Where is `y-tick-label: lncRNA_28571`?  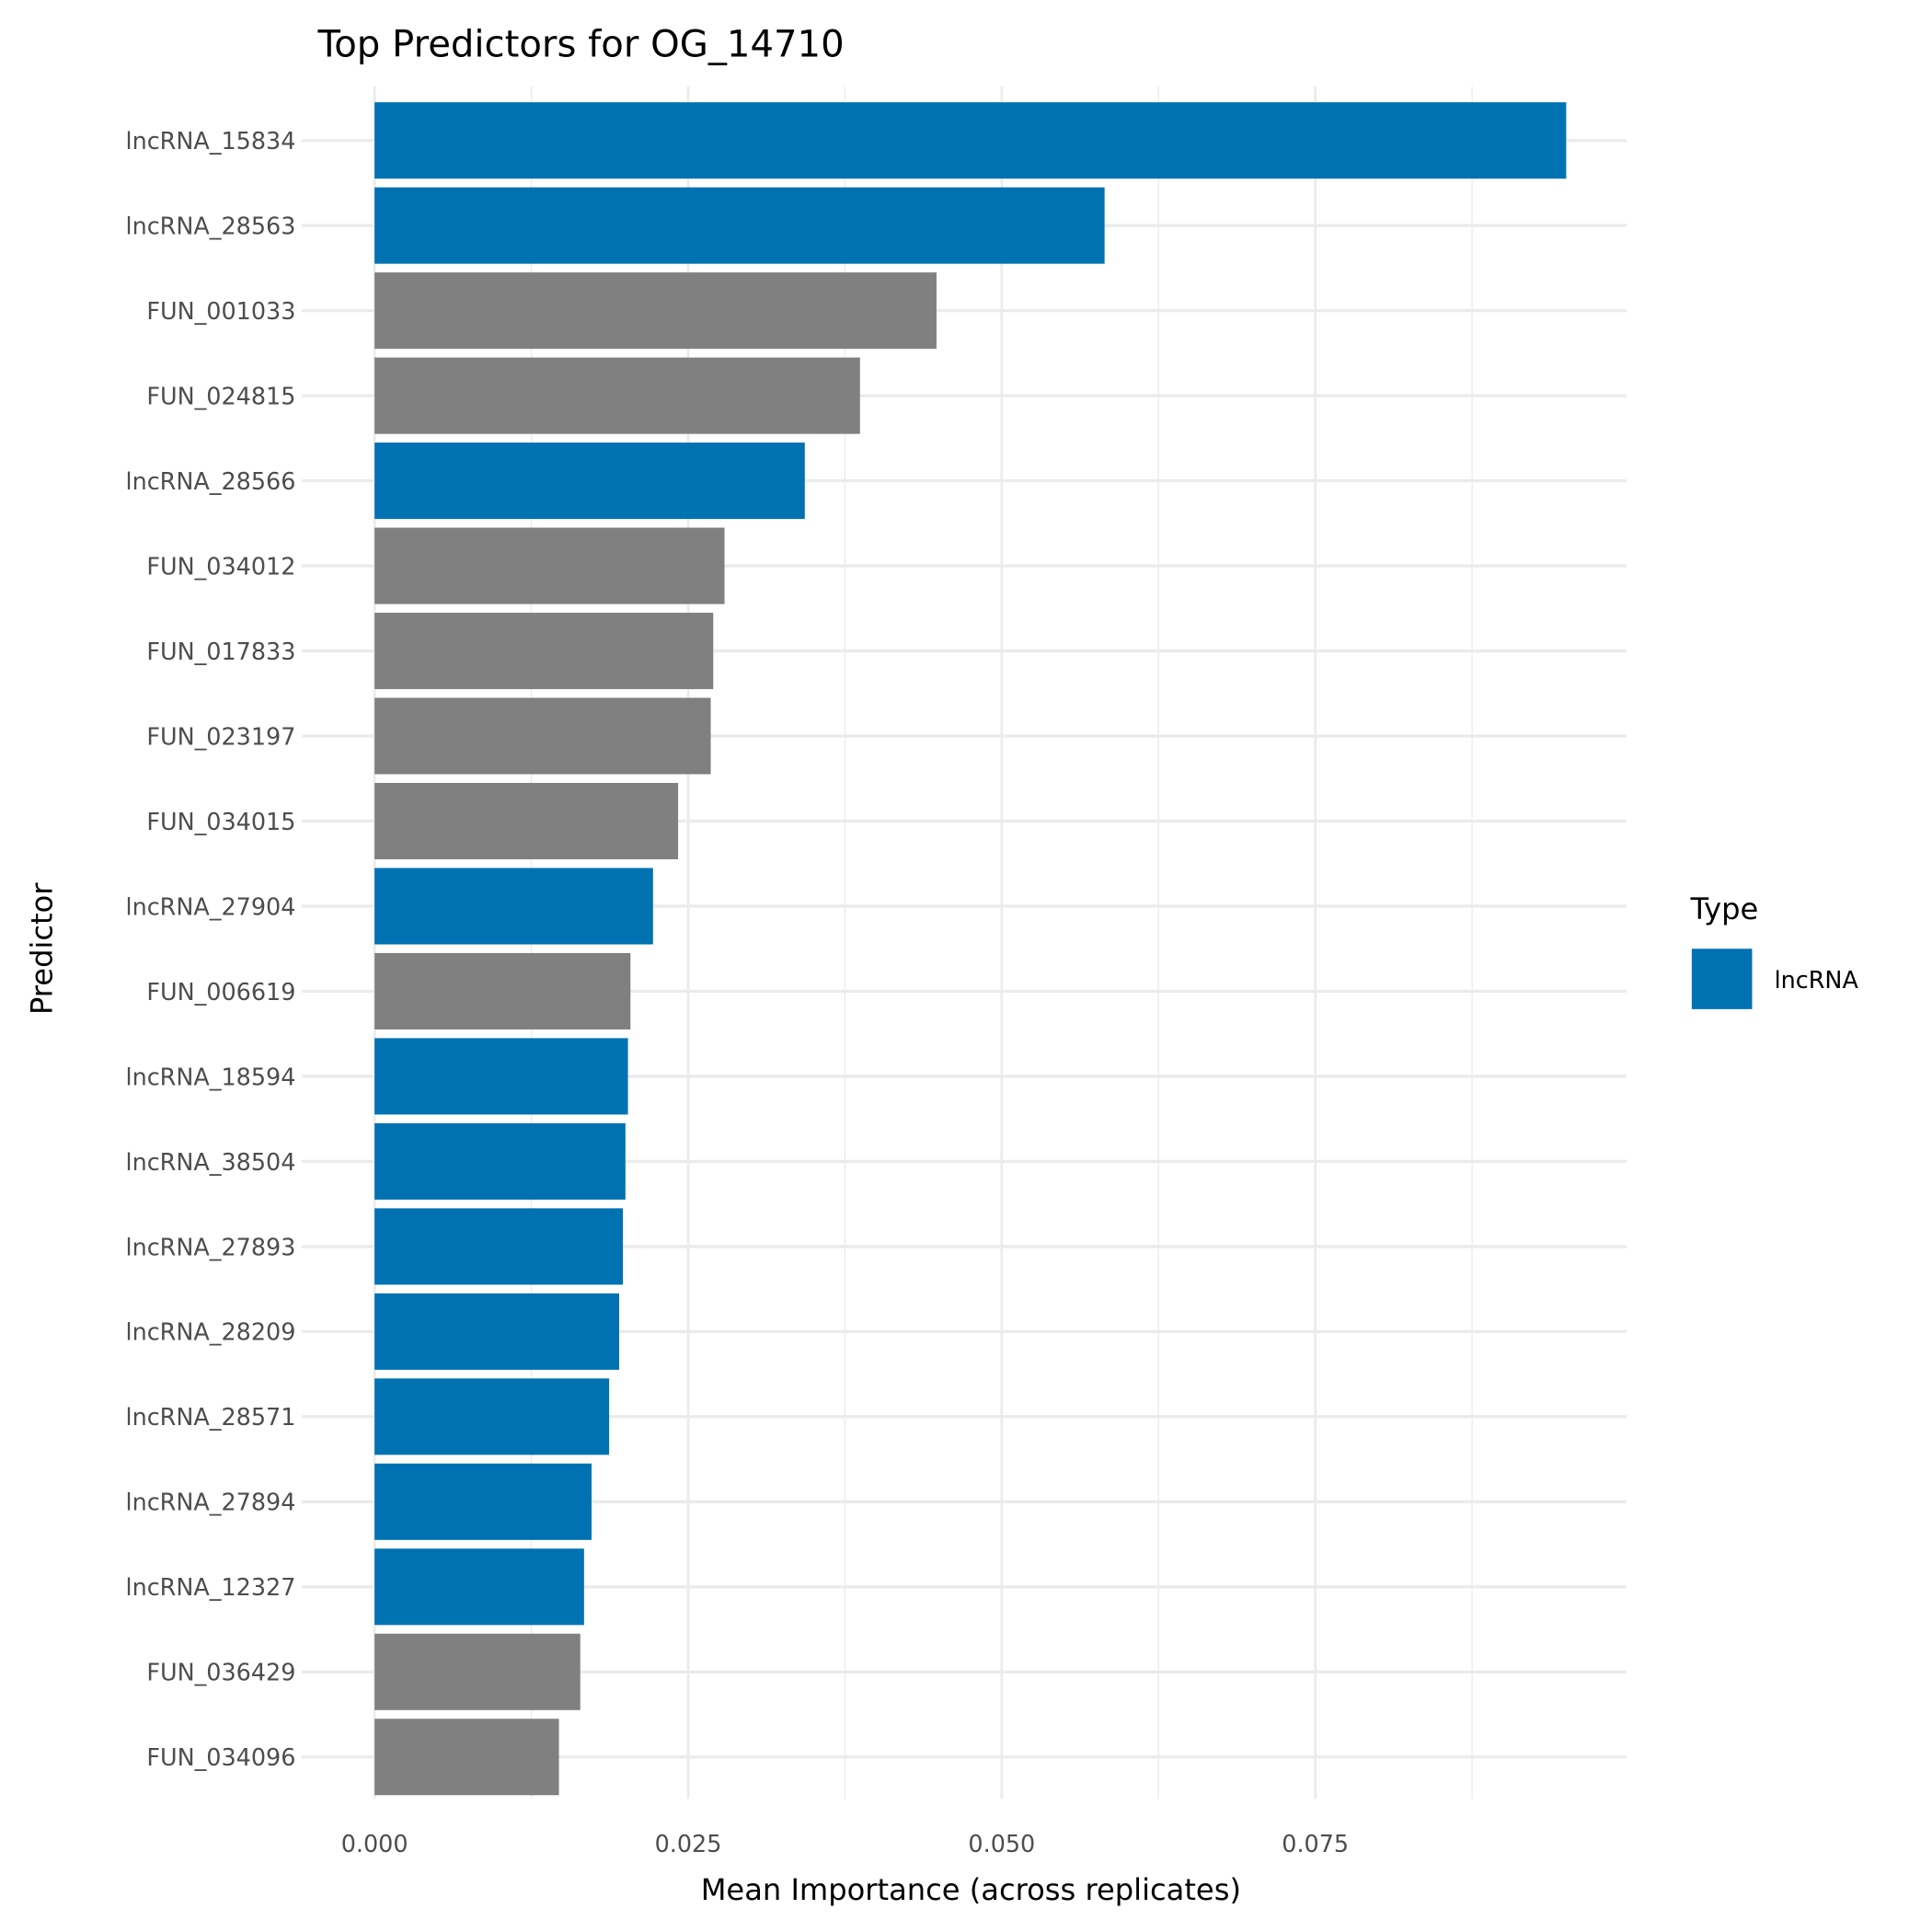
y-tick-label: lncRNA_28571 is located at coordinates (211, 1417).